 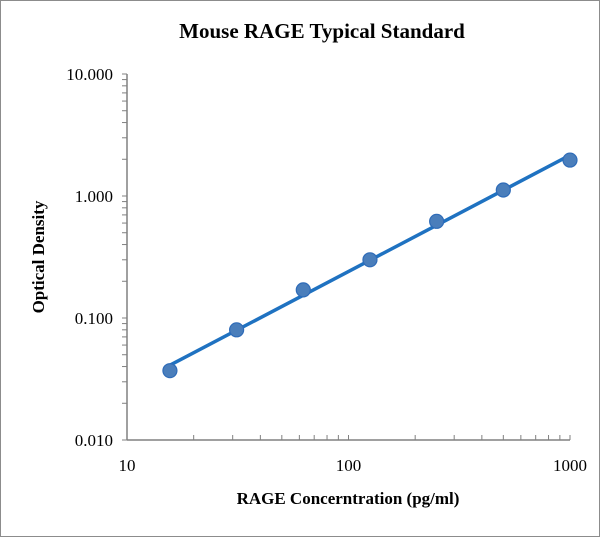 What do you see at coordinates (570, 465) in the screenshot?
I see `x-tick-label: 1000` at bounding box center [570, 465].